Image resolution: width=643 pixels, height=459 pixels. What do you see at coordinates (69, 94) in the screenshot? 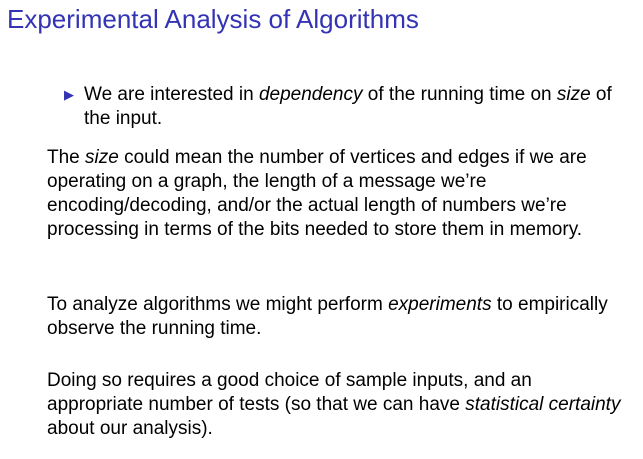
I see `triangle-right-icon: ▶` at bounding box center [69, 94].